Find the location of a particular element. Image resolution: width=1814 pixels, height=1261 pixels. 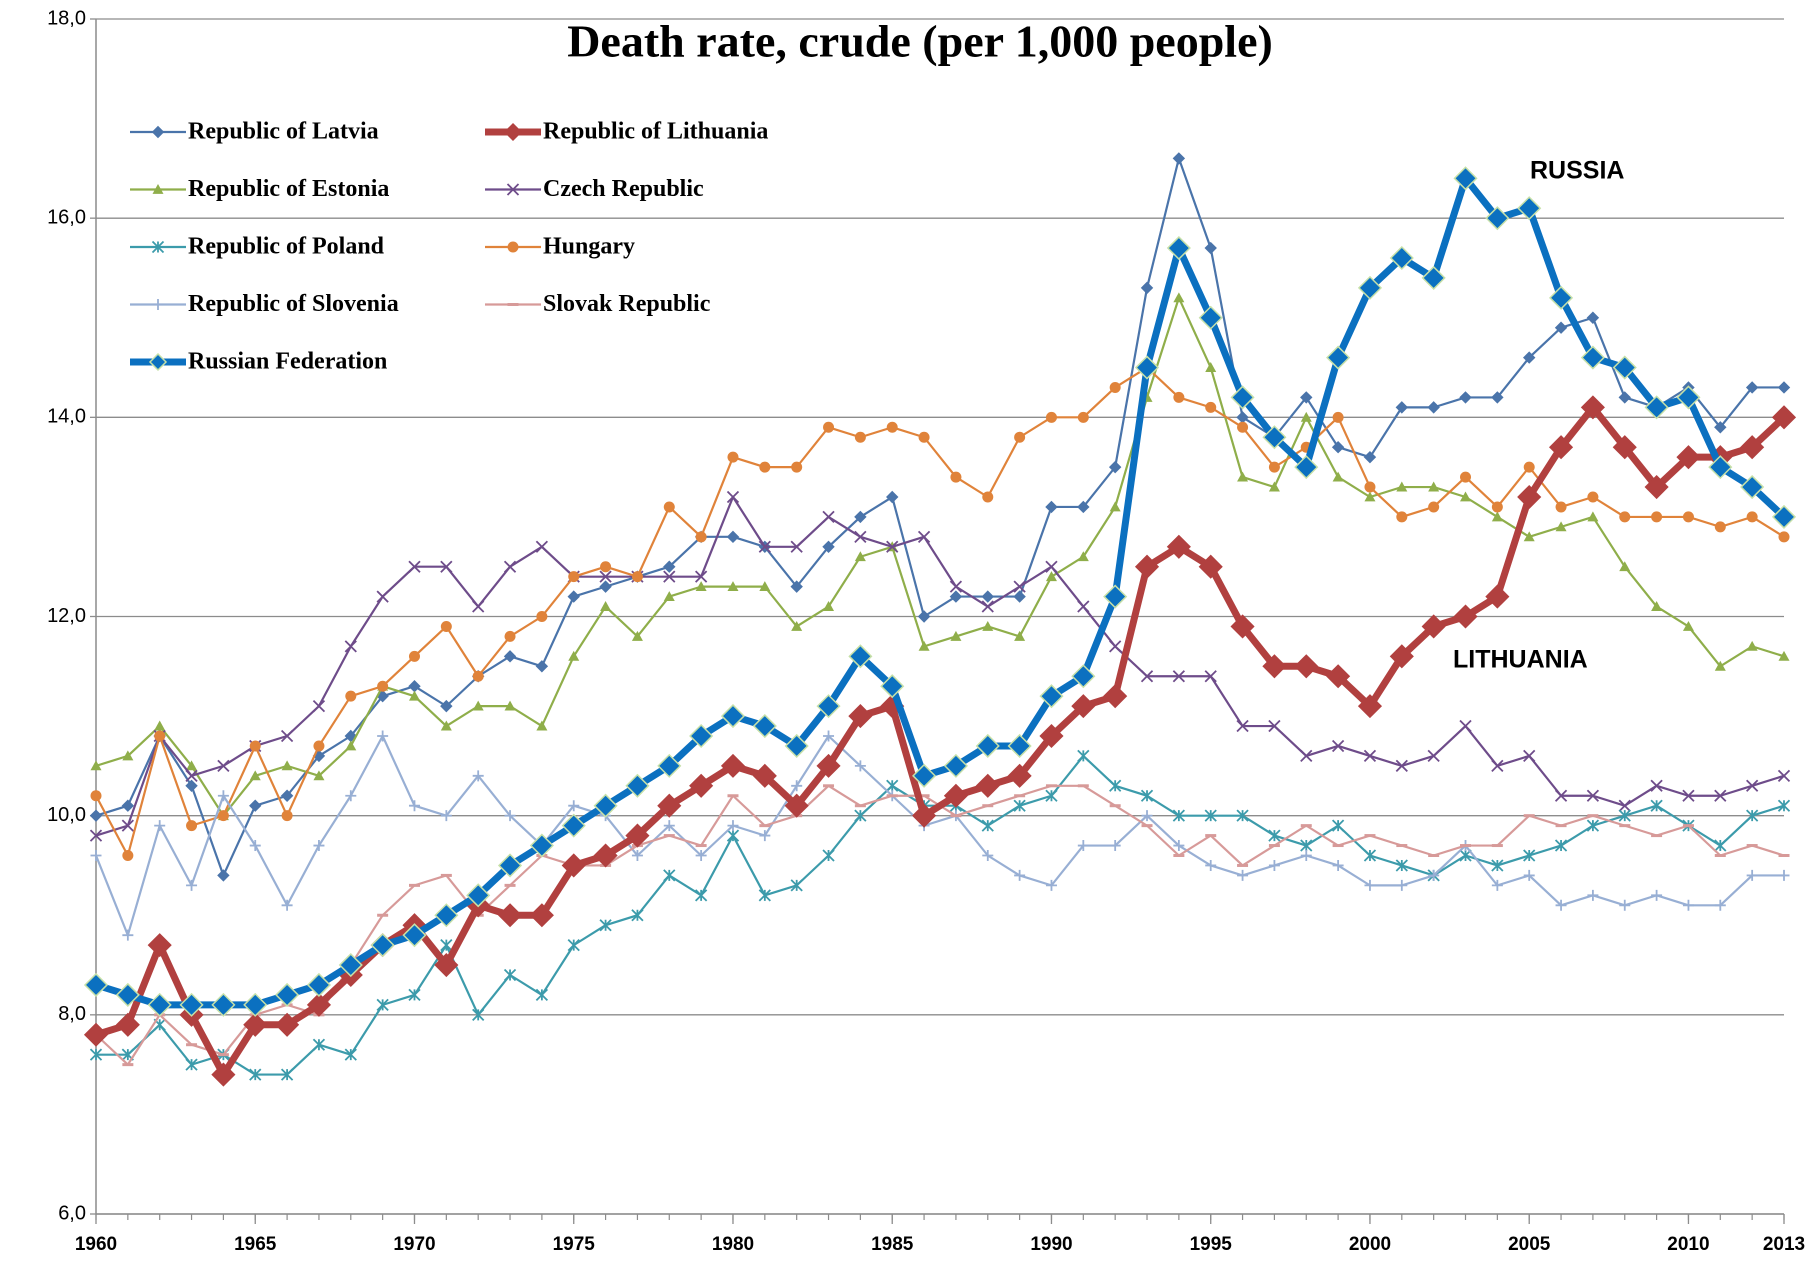

legend-label: Republic of Lithuania is located at coordinates (655, 132).